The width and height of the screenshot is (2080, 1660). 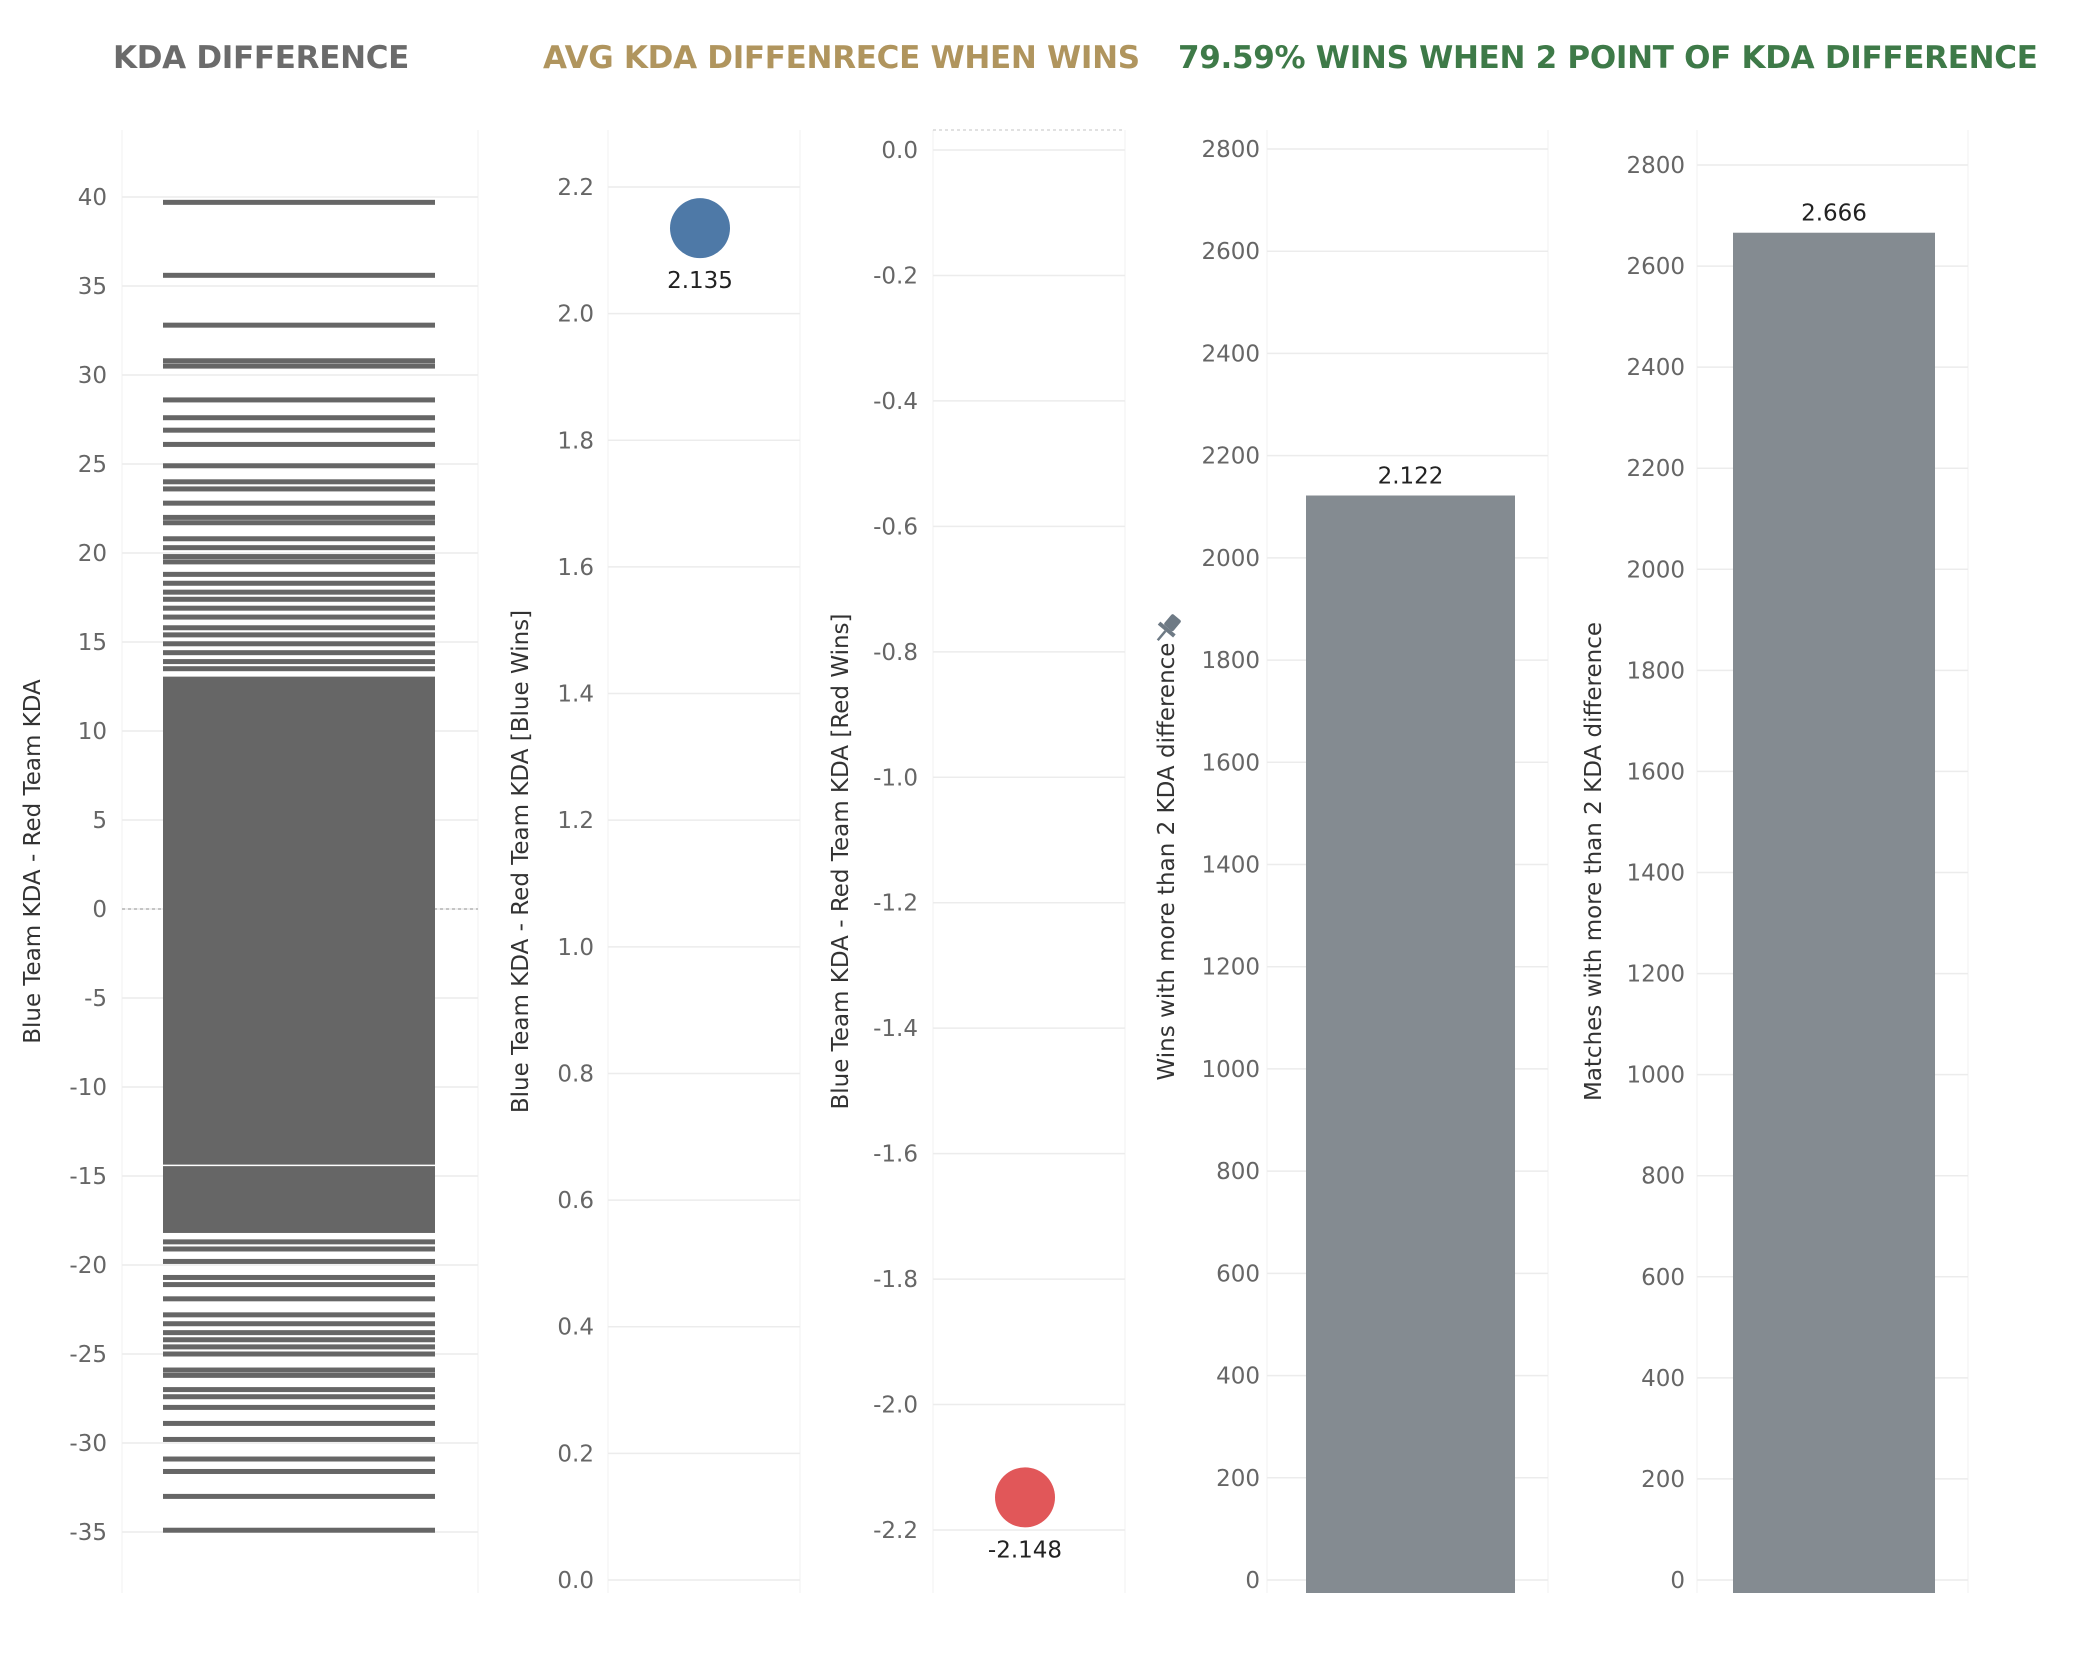 What do you see at coordinates (1167, 862) in the screenshot?
I see `y-axis-title: Wins with more than 2 KDA difference` at bounding box center [1167, 862].